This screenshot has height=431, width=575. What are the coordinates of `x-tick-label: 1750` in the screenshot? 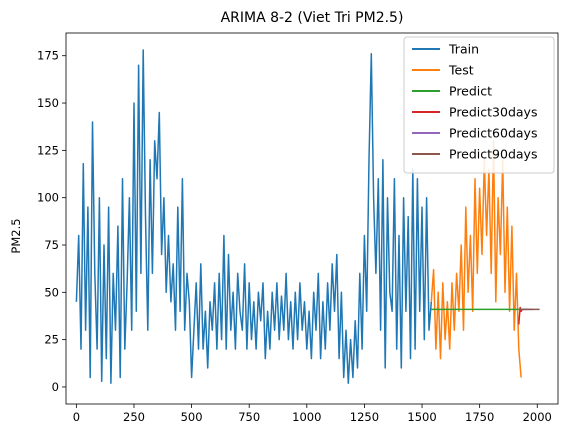 It's located at (479, 417).